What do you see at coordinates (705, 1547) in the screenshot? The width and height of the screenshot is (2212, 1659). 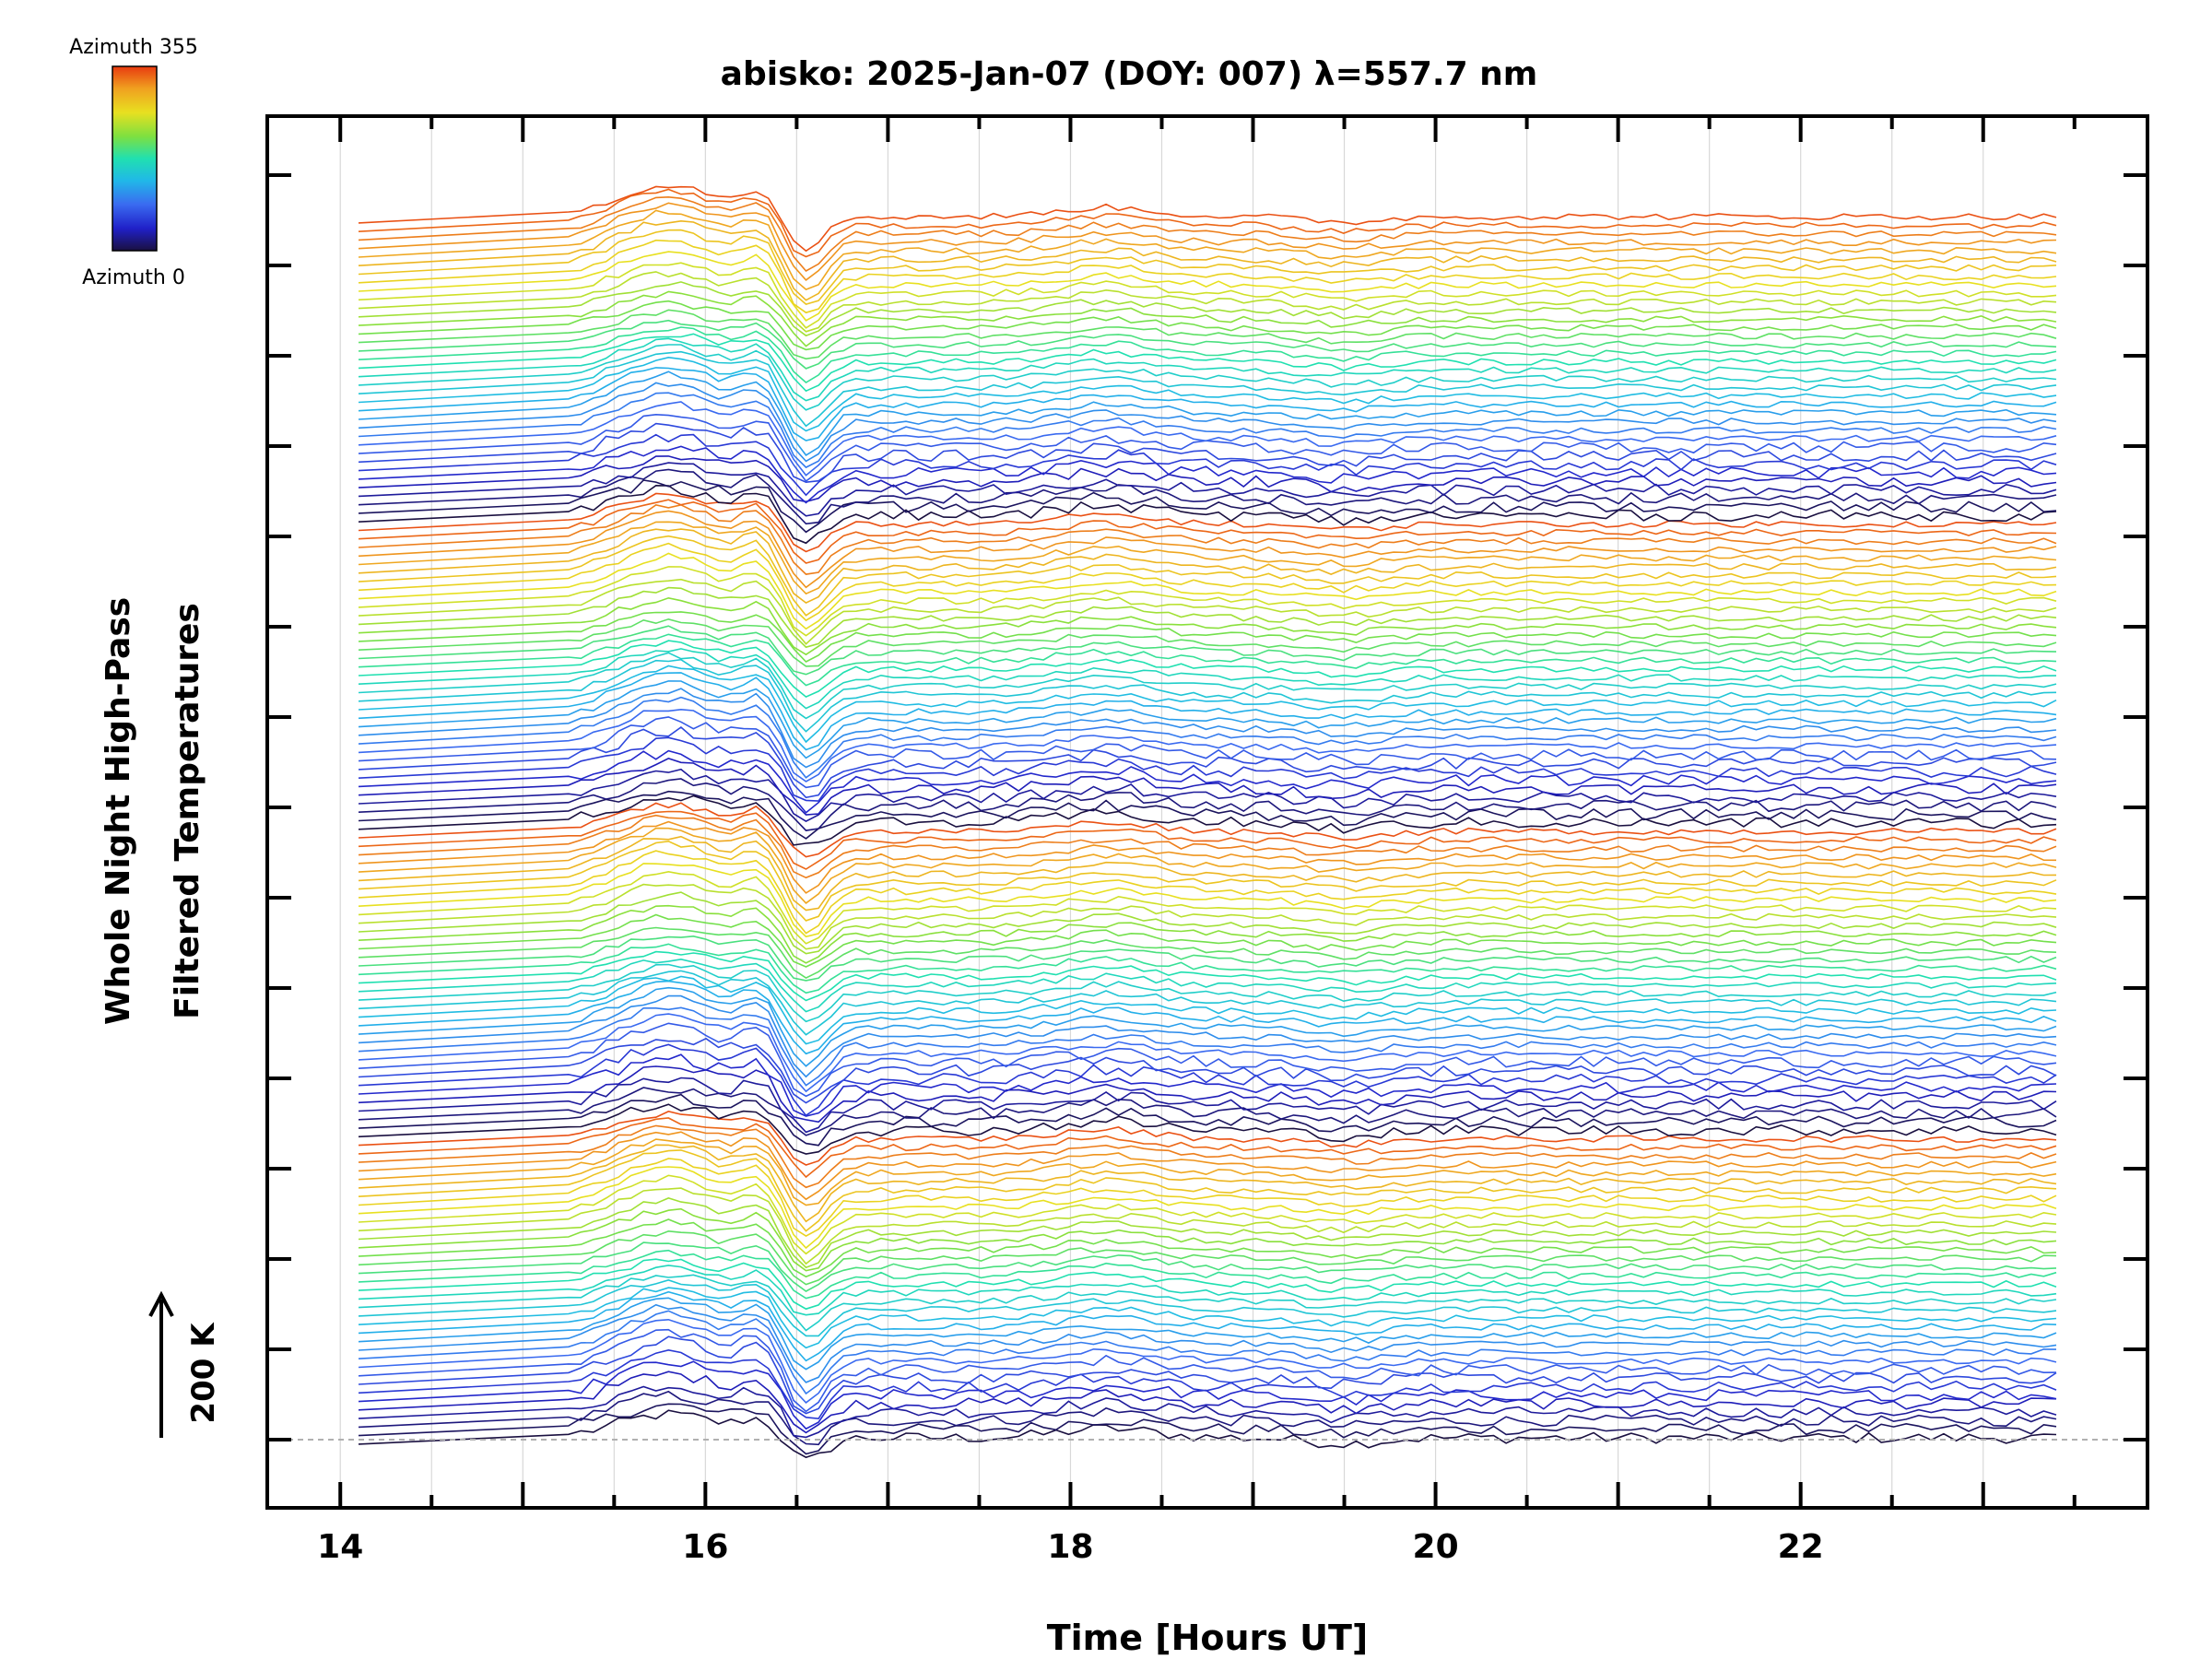 I see `x-tick-label: 16` at bounding box center [705, 1547].